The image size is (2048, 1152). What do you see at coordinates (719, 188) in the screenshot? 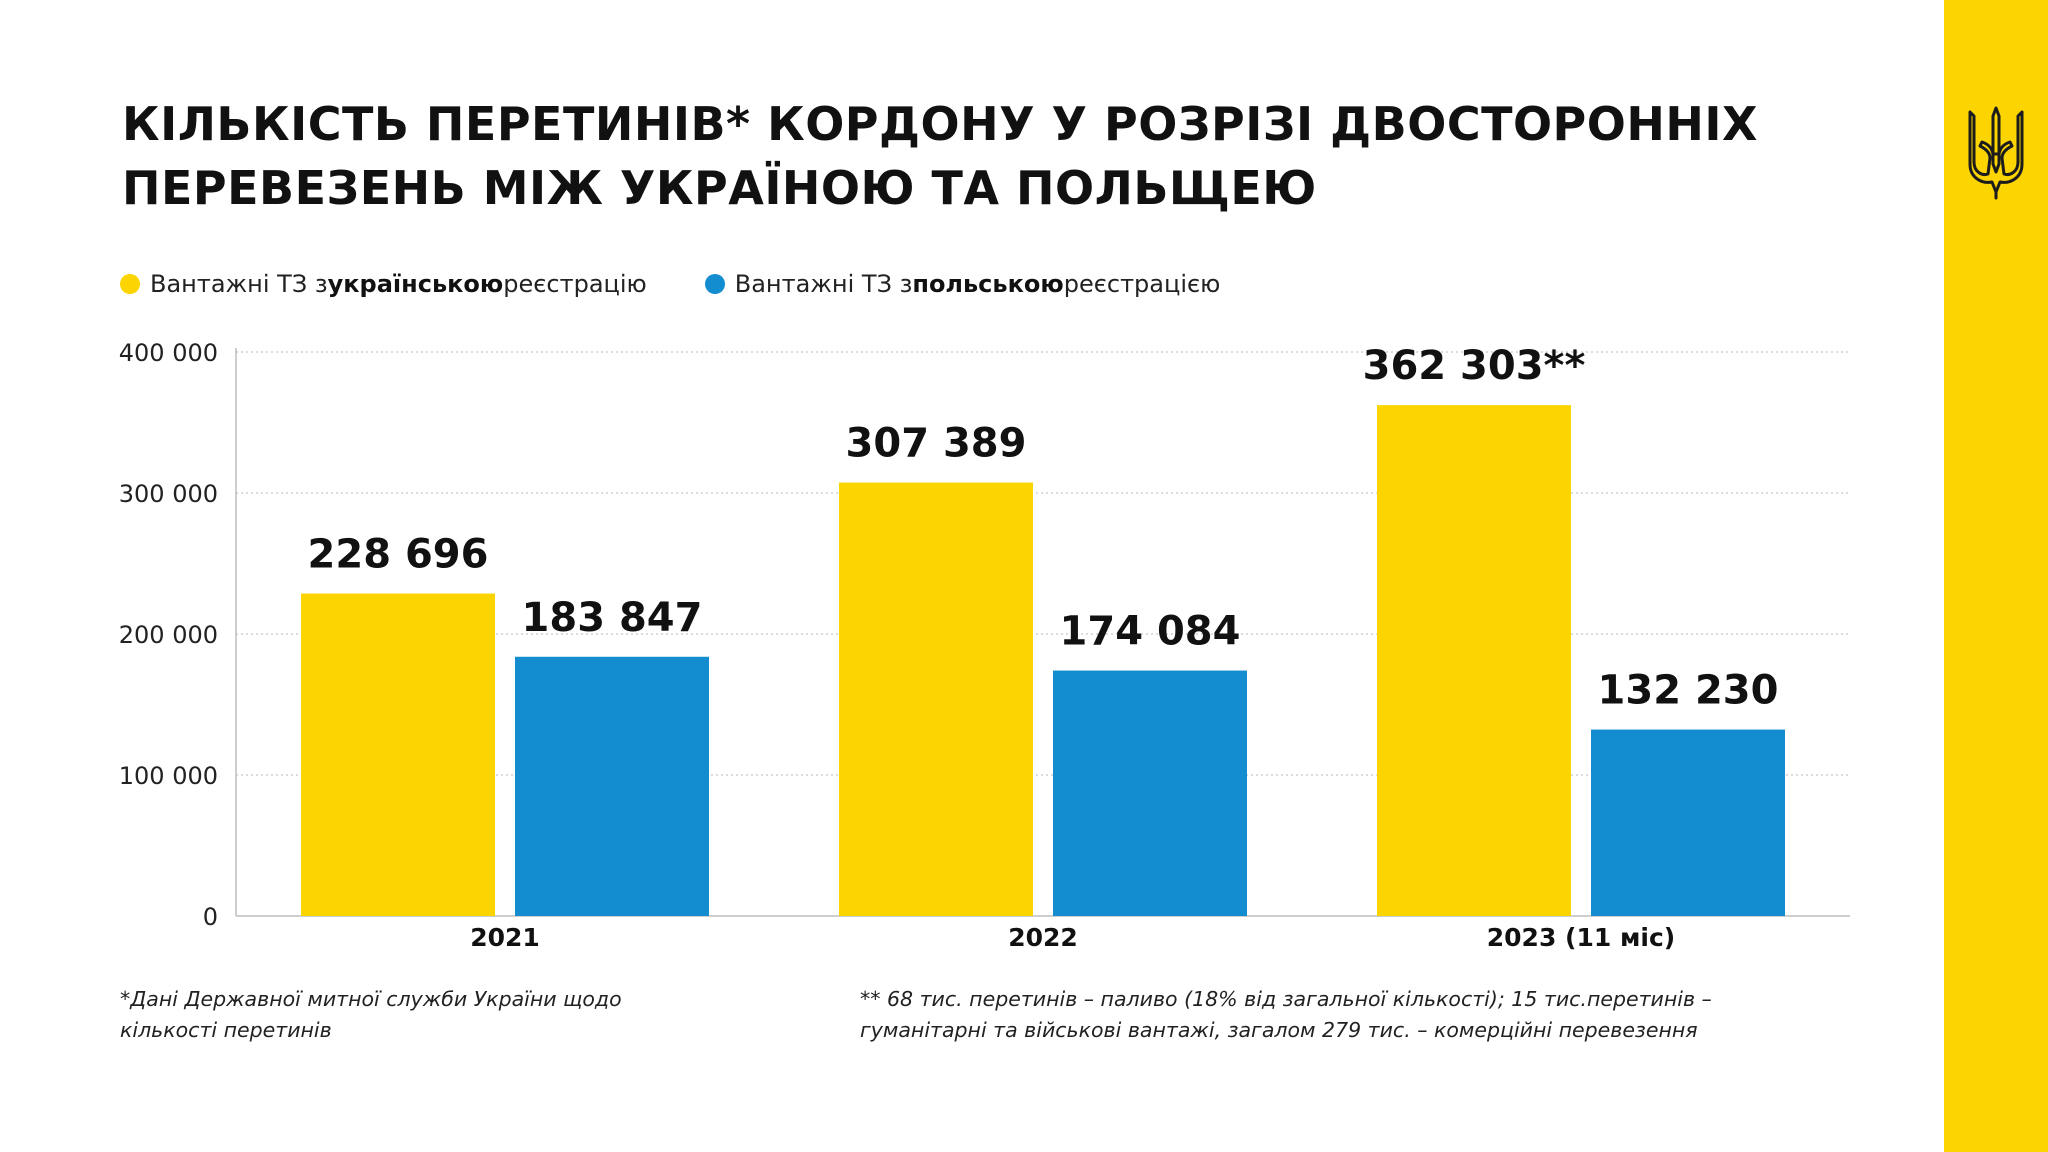
I see `title-line-2: ПЕРЕВЕЗЕНЬ МІЖ УКРАЇНОЮ ТА ПОЛЬЩЕЮ` at bounding box center [719, 188].